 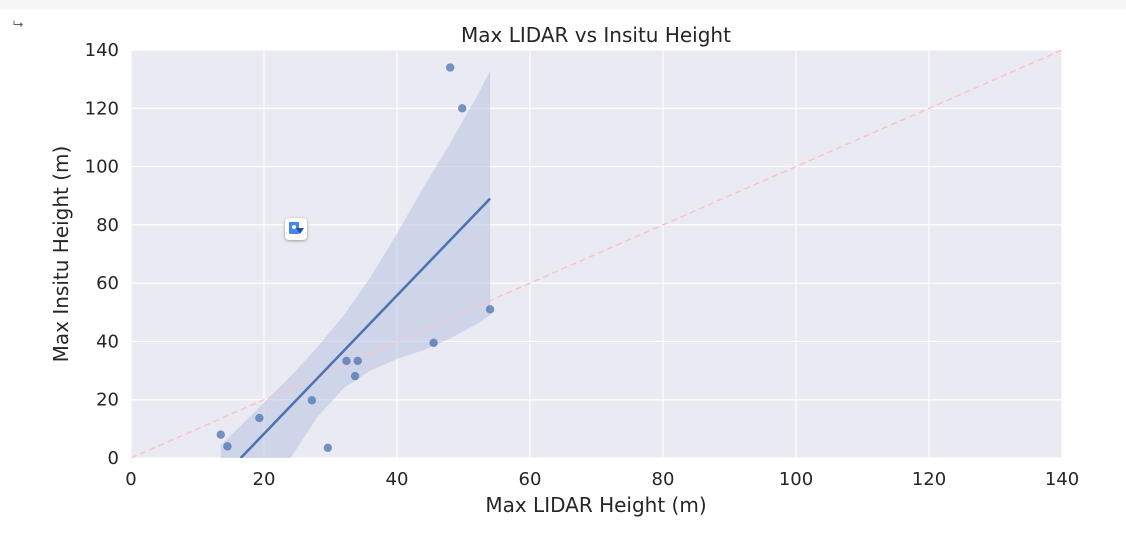 What do you see at coordinates (563, 5) in the screenshot?
I see `cell-output-bar` at bounding box center [563, 5].